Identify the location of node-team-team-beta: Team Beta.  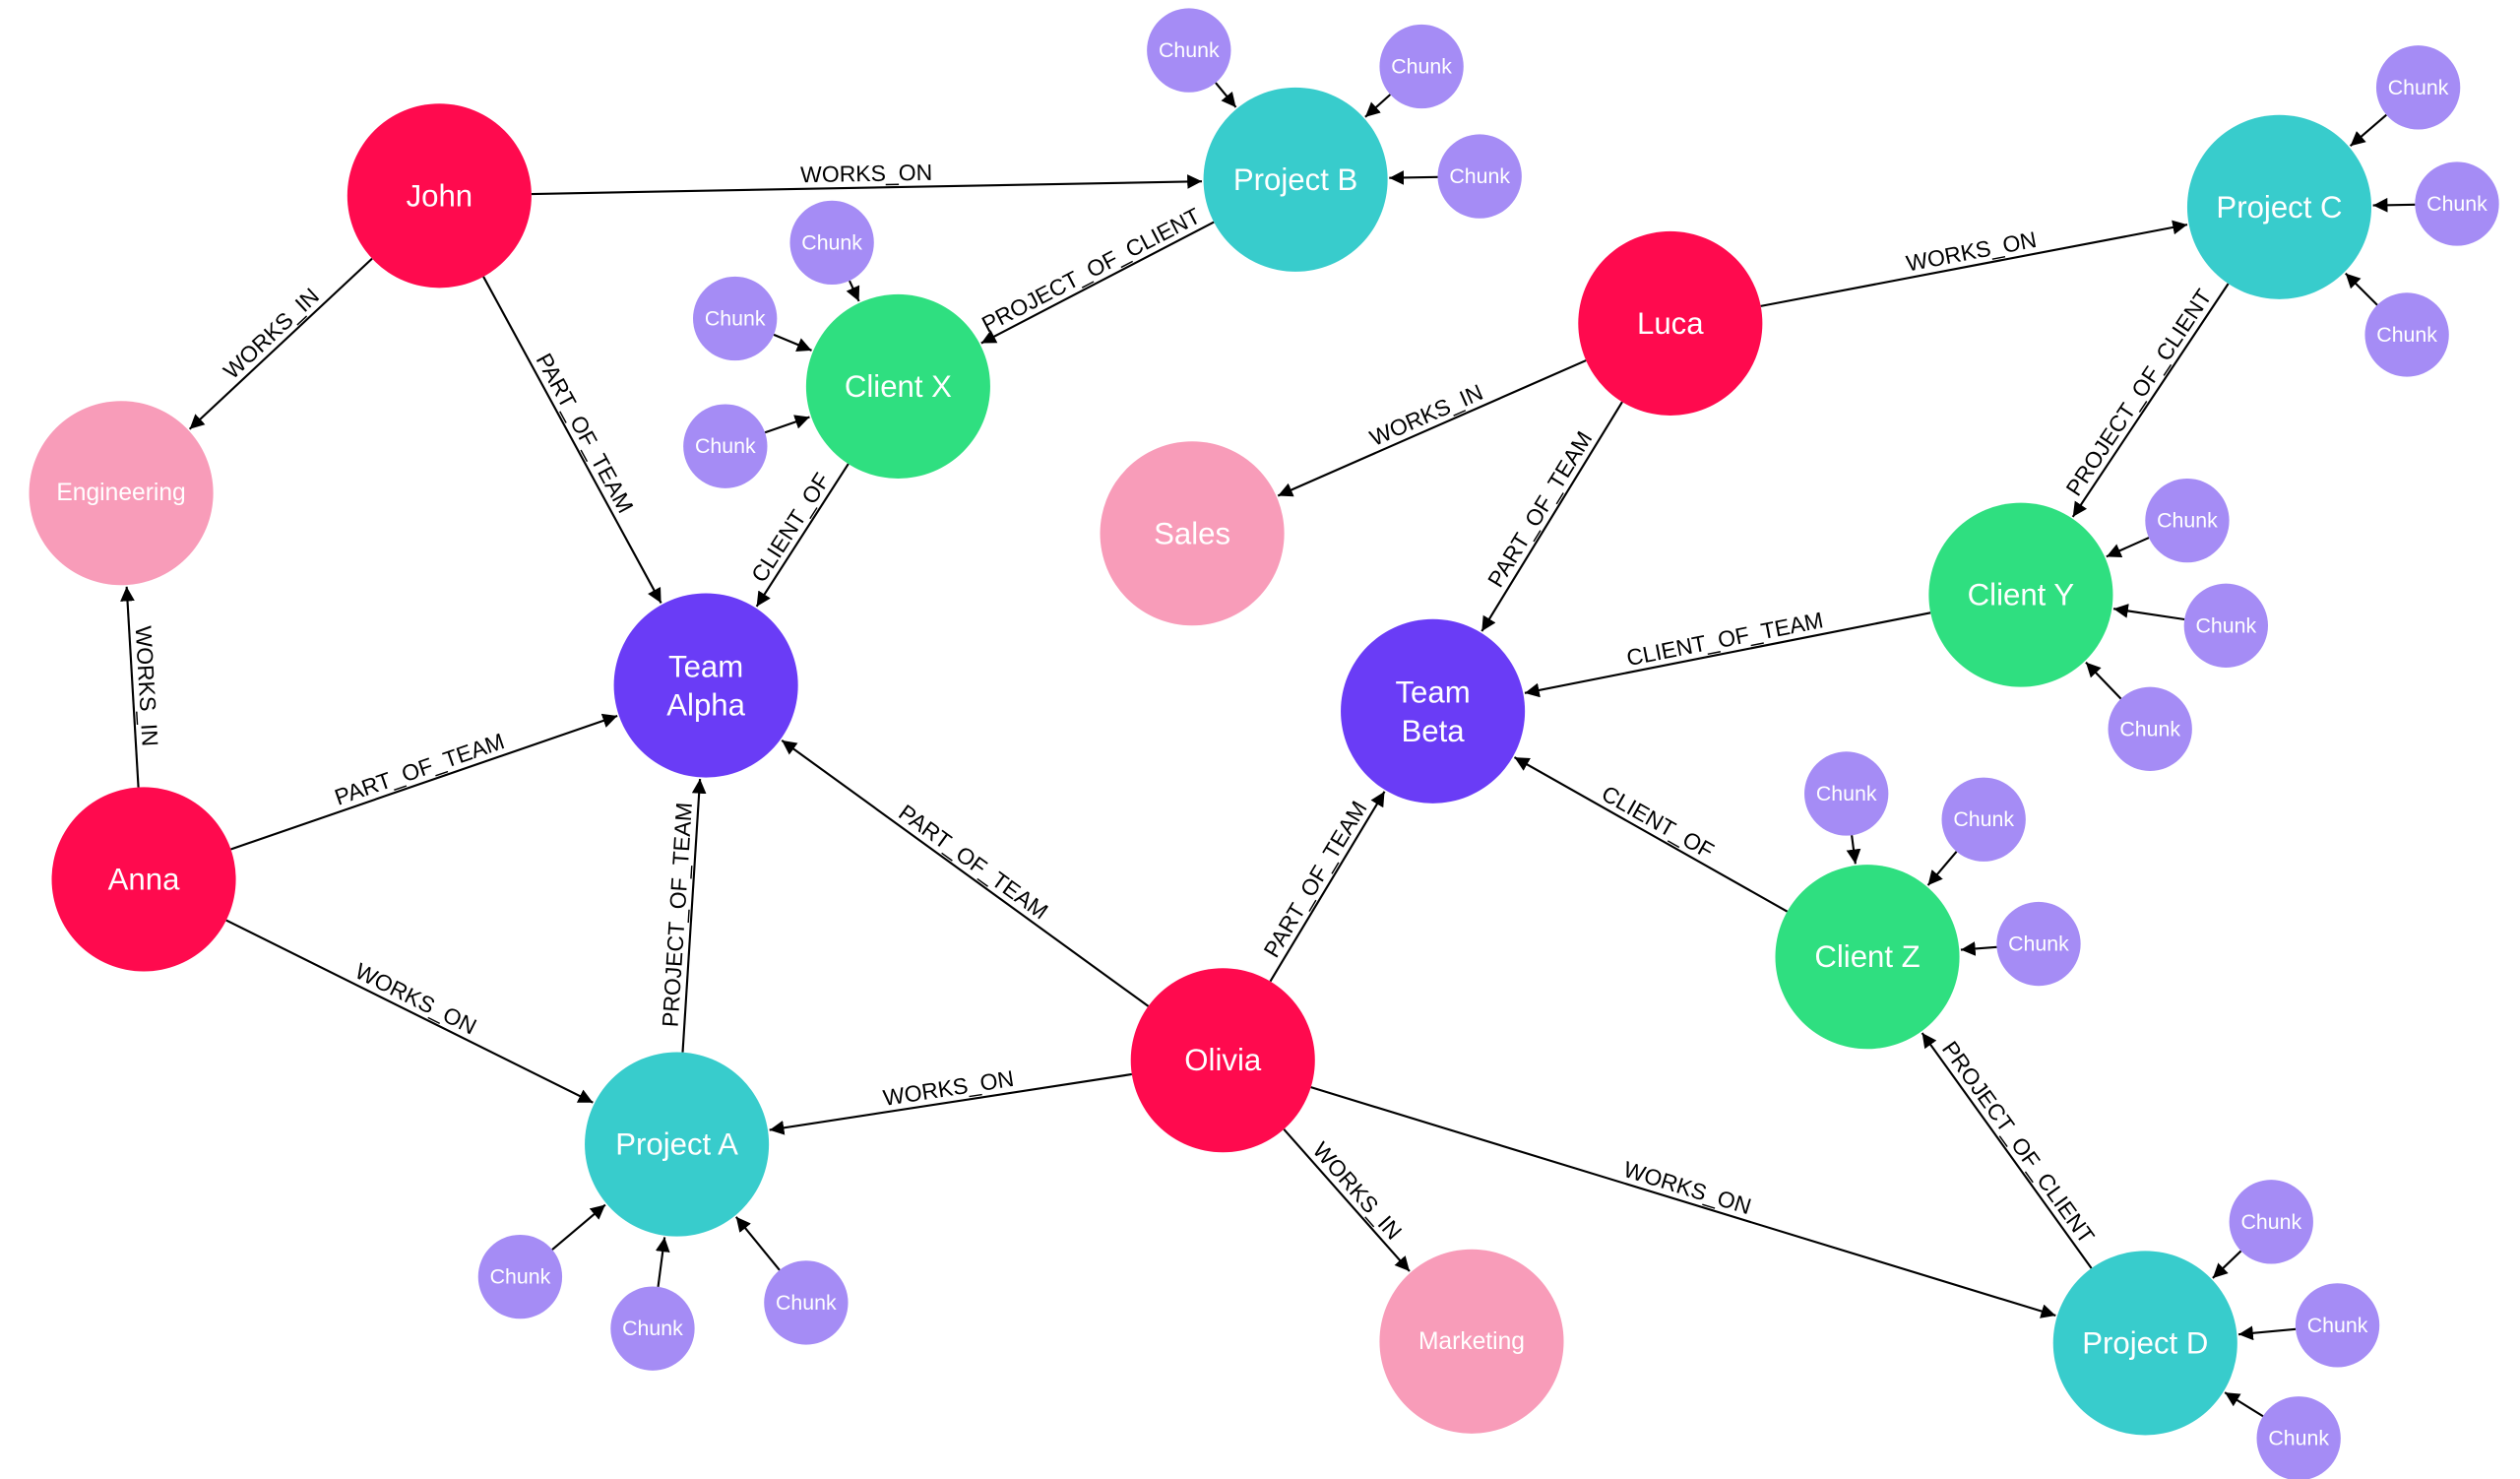
(1433, 711).